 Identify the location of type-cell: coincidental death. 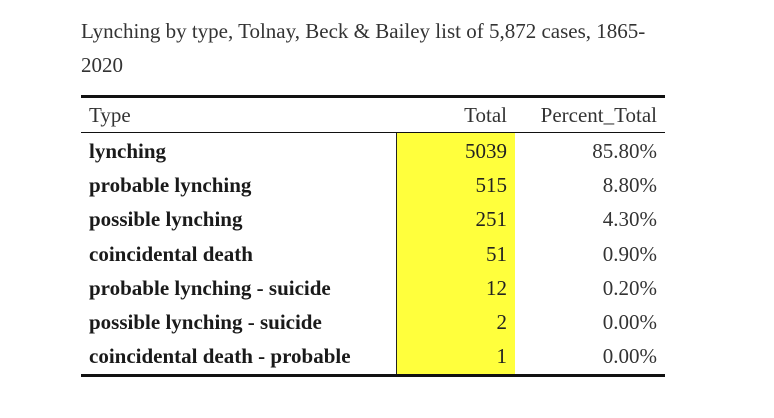
(171, 253).